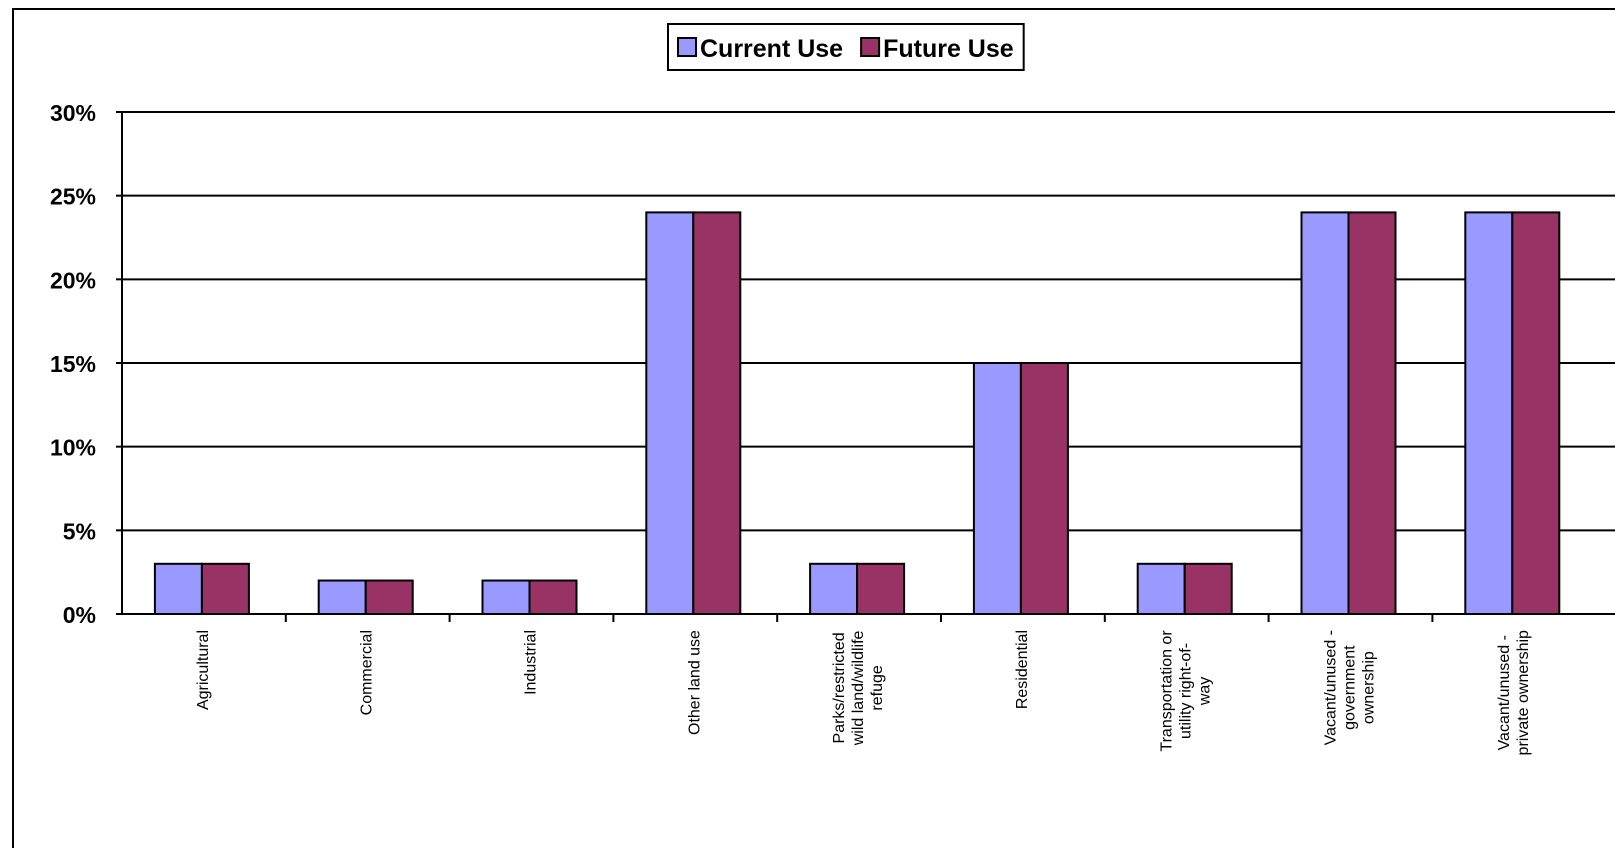 The width and height of the screenshot is (1615, 848). I want to click on x-category-label: Residential, so click(1022, 669).